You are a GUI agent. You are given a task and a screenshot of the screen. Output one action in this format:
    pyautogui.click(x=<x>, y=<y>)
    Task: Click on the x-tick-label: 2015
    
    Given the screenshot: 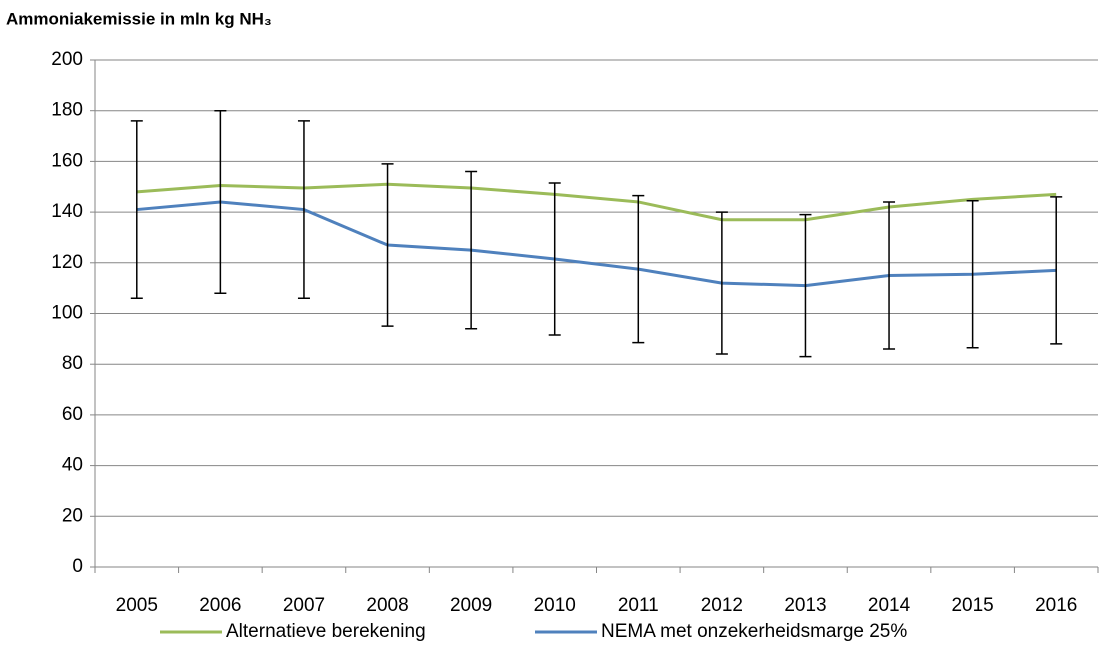 What is the action you would take?
    pyautogui.click(x=972, y=605)
    